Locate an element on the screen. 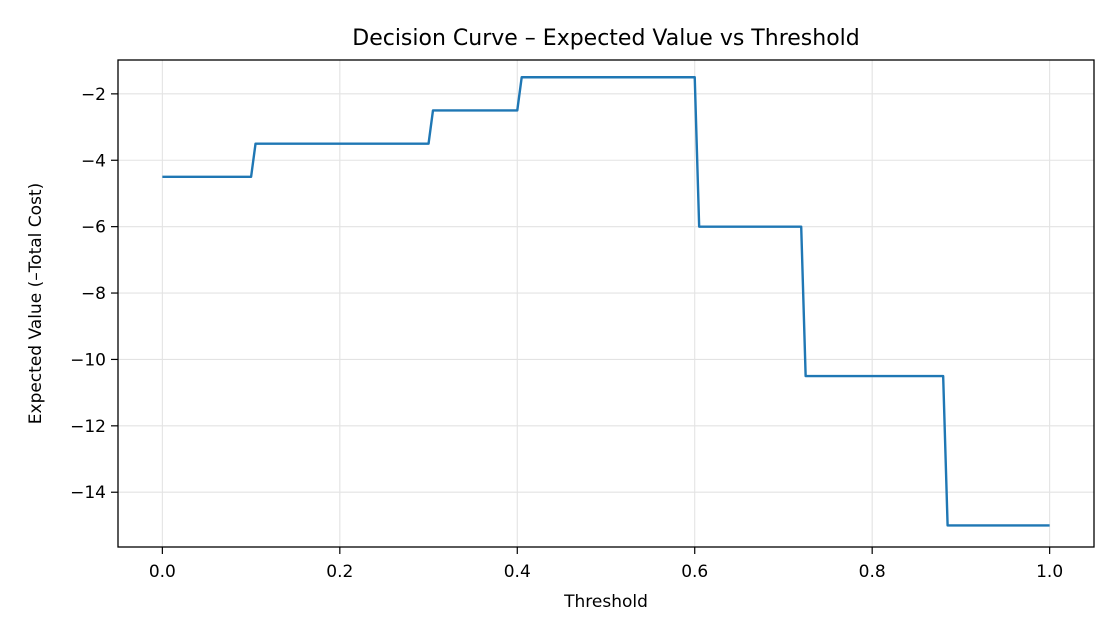 Image resolution: width=1120 pixels, height=640 pixels. x-tick-label: 0.8 is located at coordinates (872, 572).